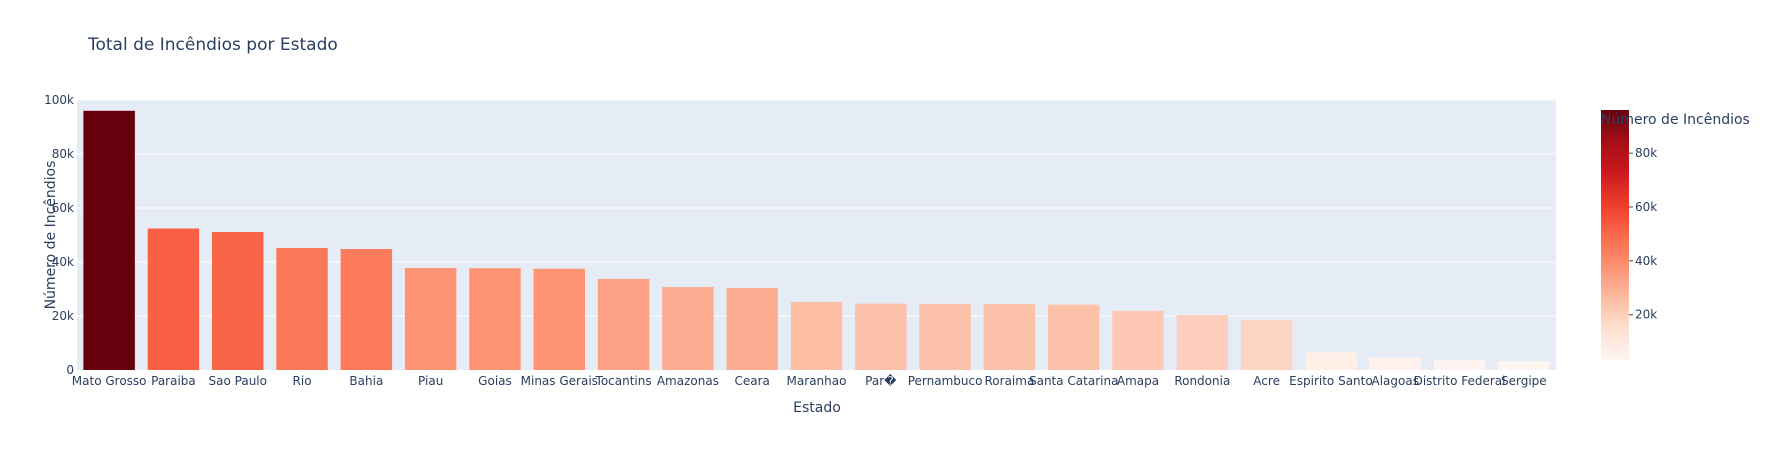  I want to click on x-tick-label: Espirito Santo, so click(1331, 381).